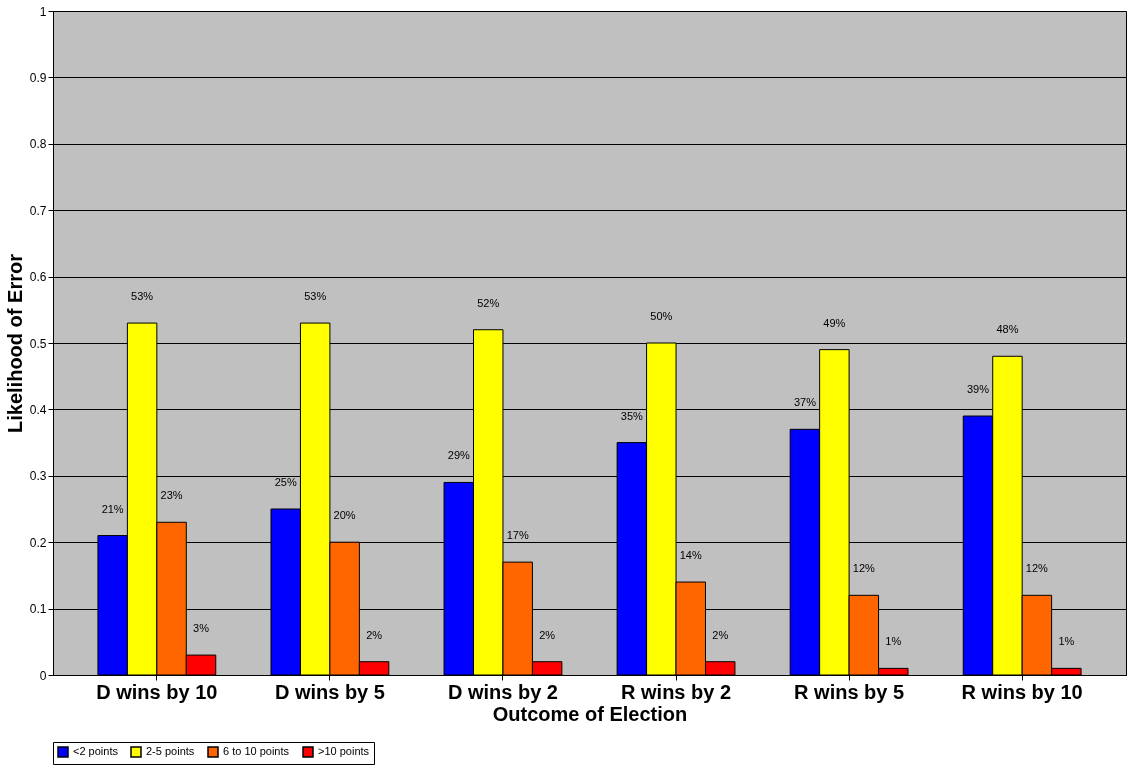 Image resolution: width=1131 pixels, height=770 pixels. What do you see at coordinates (1022, 691) in the screenshot?
I see `x-tick-label: R wins by 10` at bounding box center [1022, 691].